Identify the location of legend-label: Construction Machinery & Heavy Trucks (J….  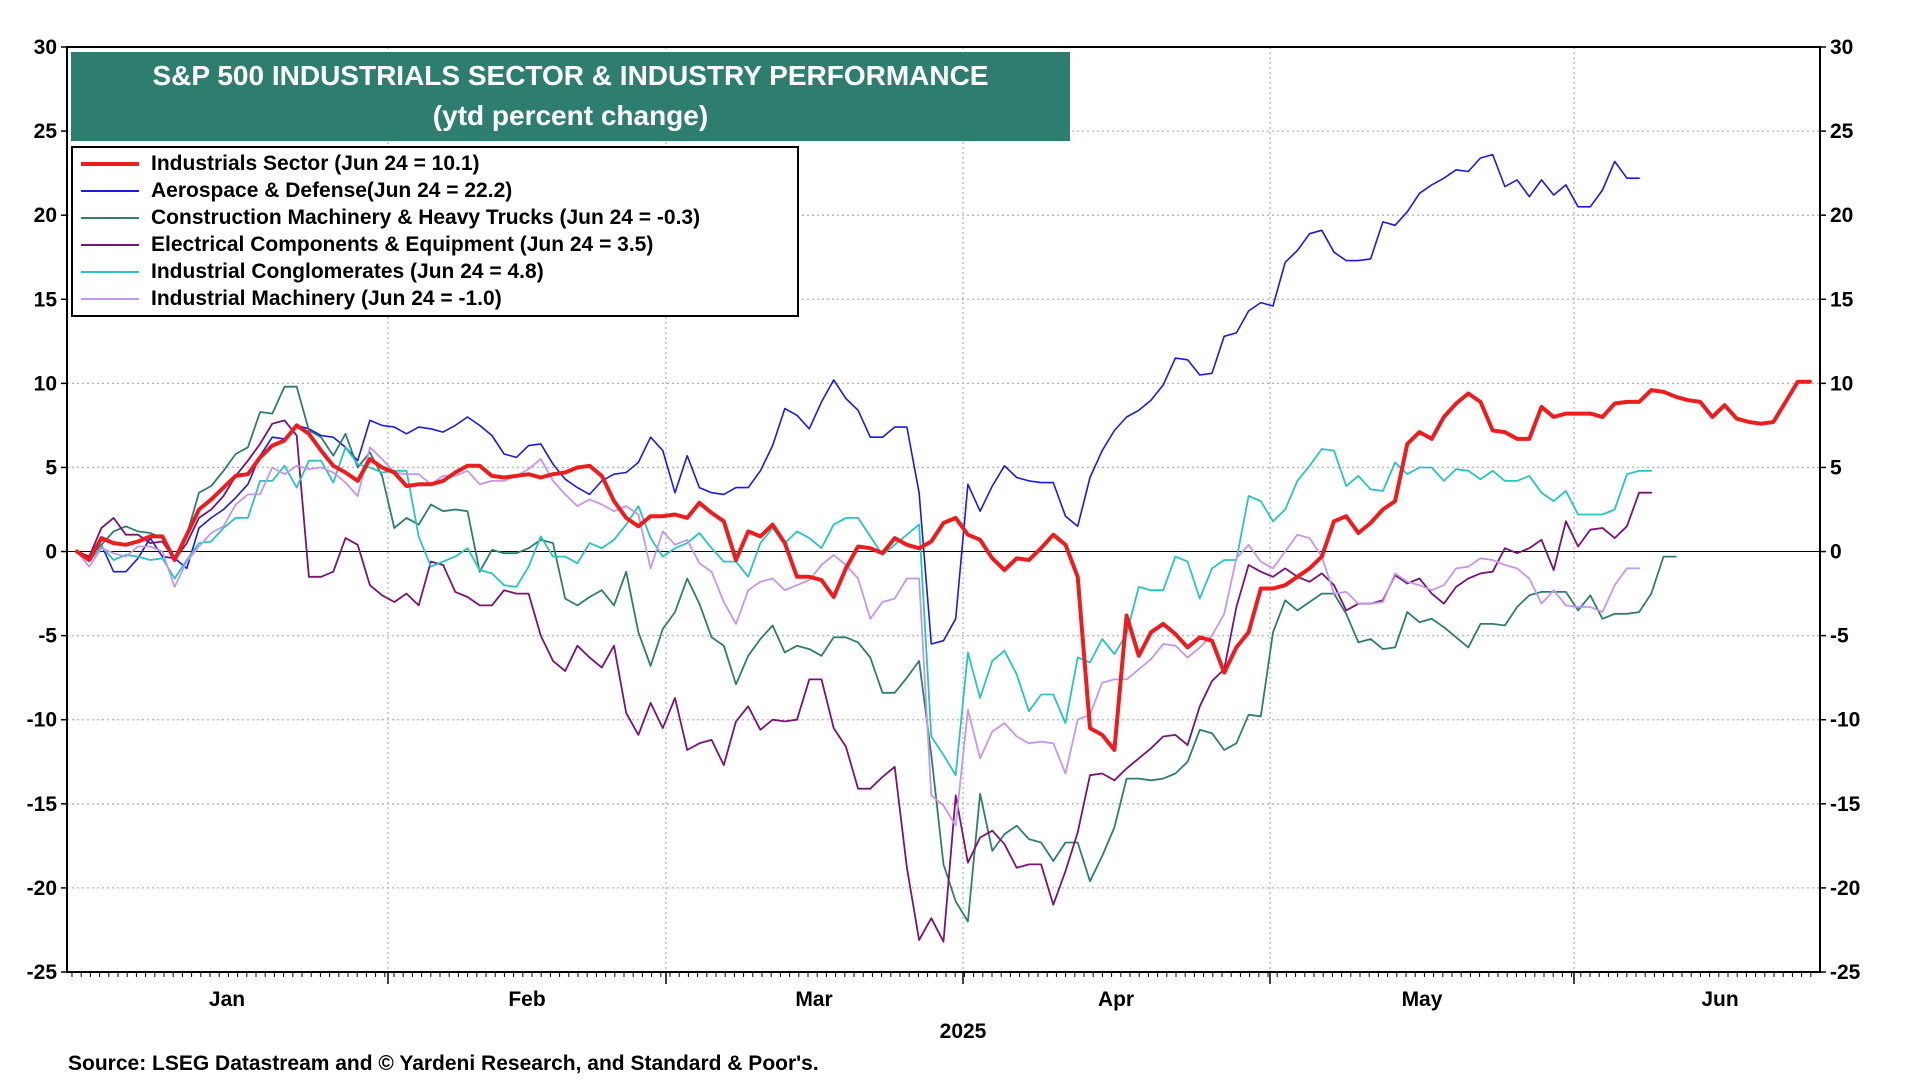
(426, 217).